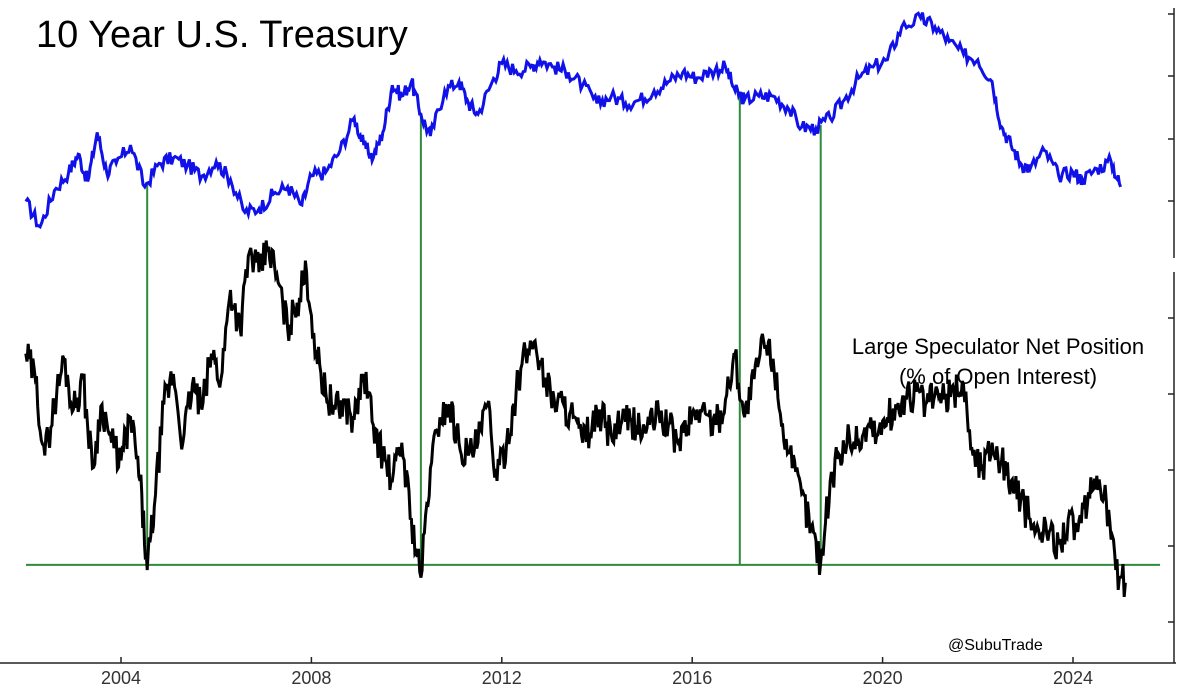  Describe the element at coordinates (998, 376) in the screenshot. I see `annotation-line-2: (% of Open Interest)` at that location.